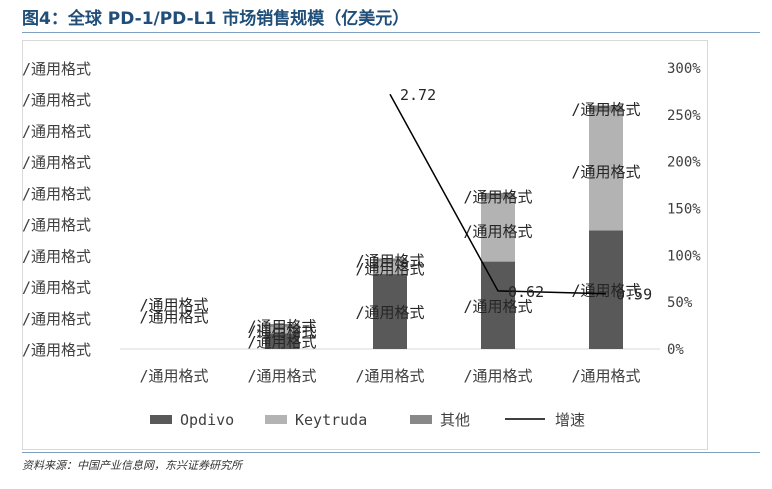 This screenshot has height=489, width=772. What do you see at coordinates (391, 452) in the screenshot?
I see `footer-divider` at bounding box center [391, 452].